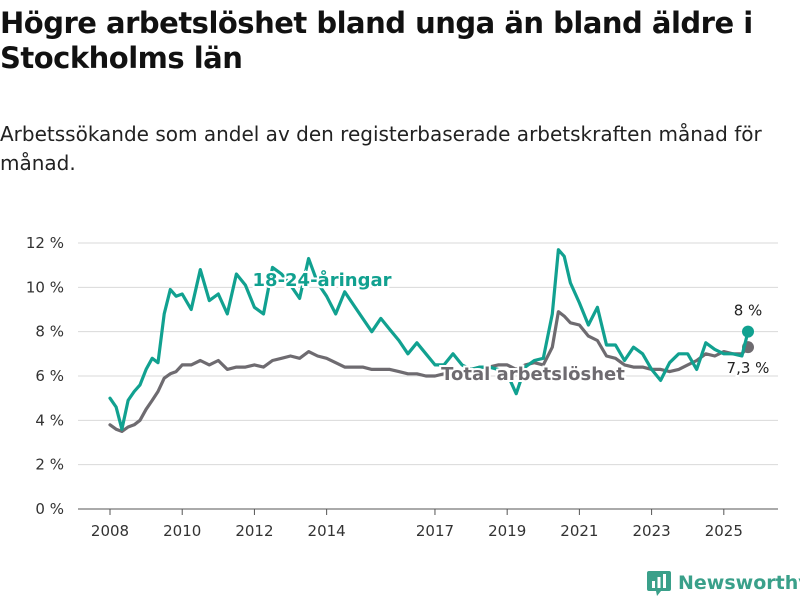 The height and width of the screenshot is (600, 800). What do you see at coordinates (45, 243) in the screenshot?
I see `y-tick-label: 12 %` at bounding box center [45, 243].